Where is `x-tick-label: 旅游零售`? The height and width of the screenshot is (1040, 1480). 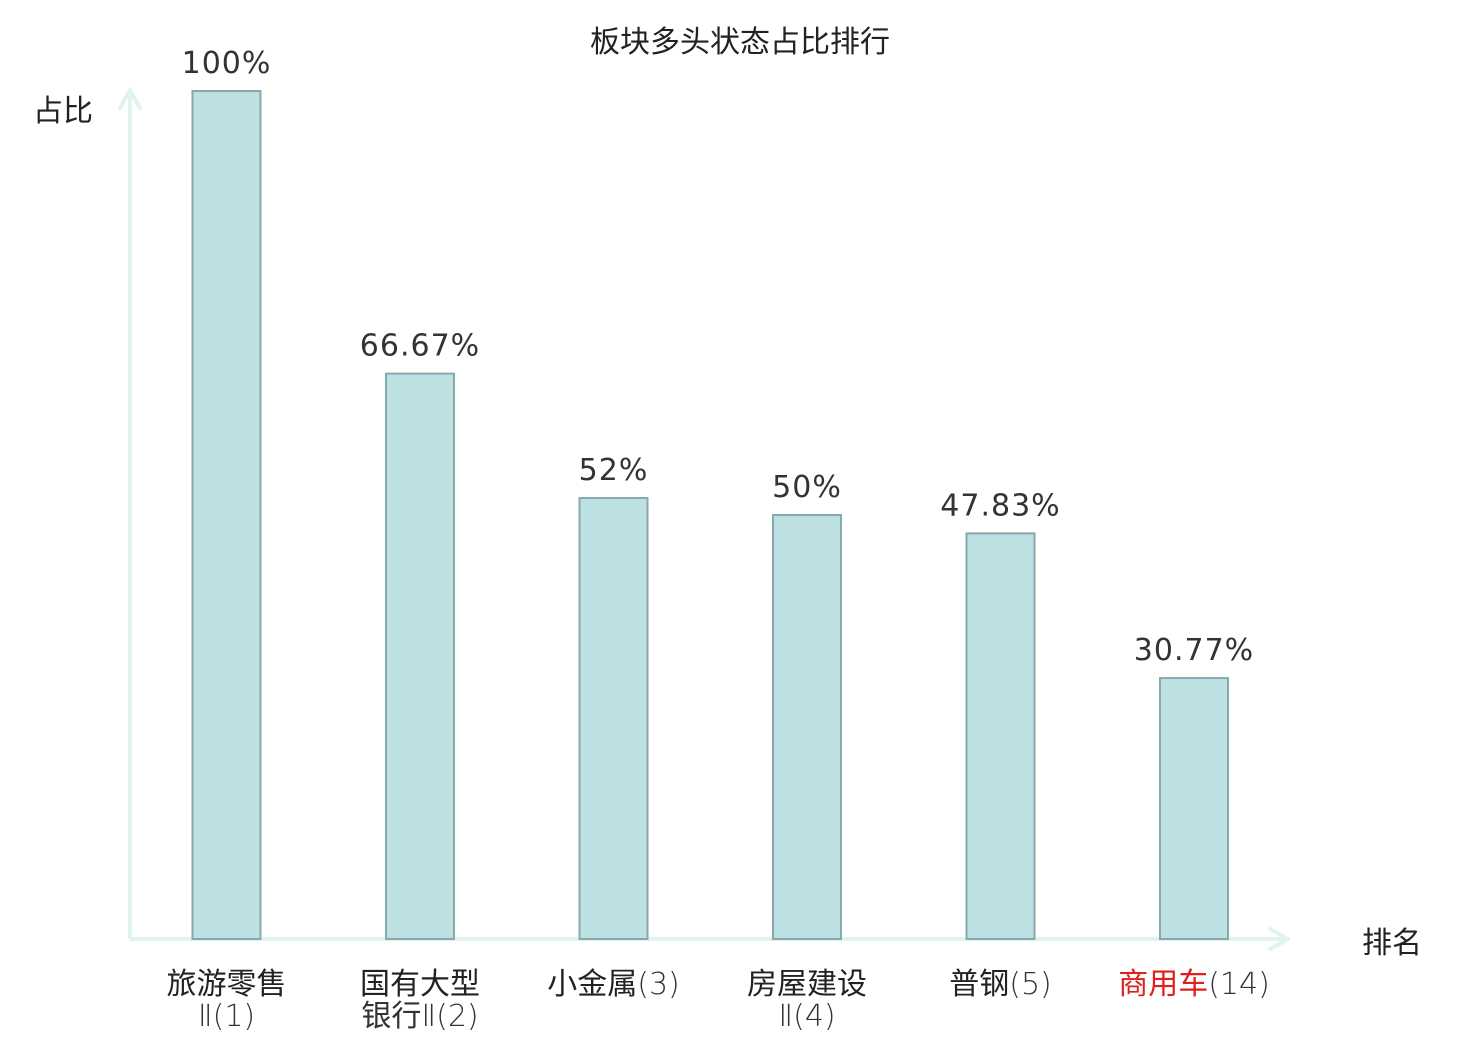 x-tick-label: 旅游零售 is located at coordinates (227, 984).